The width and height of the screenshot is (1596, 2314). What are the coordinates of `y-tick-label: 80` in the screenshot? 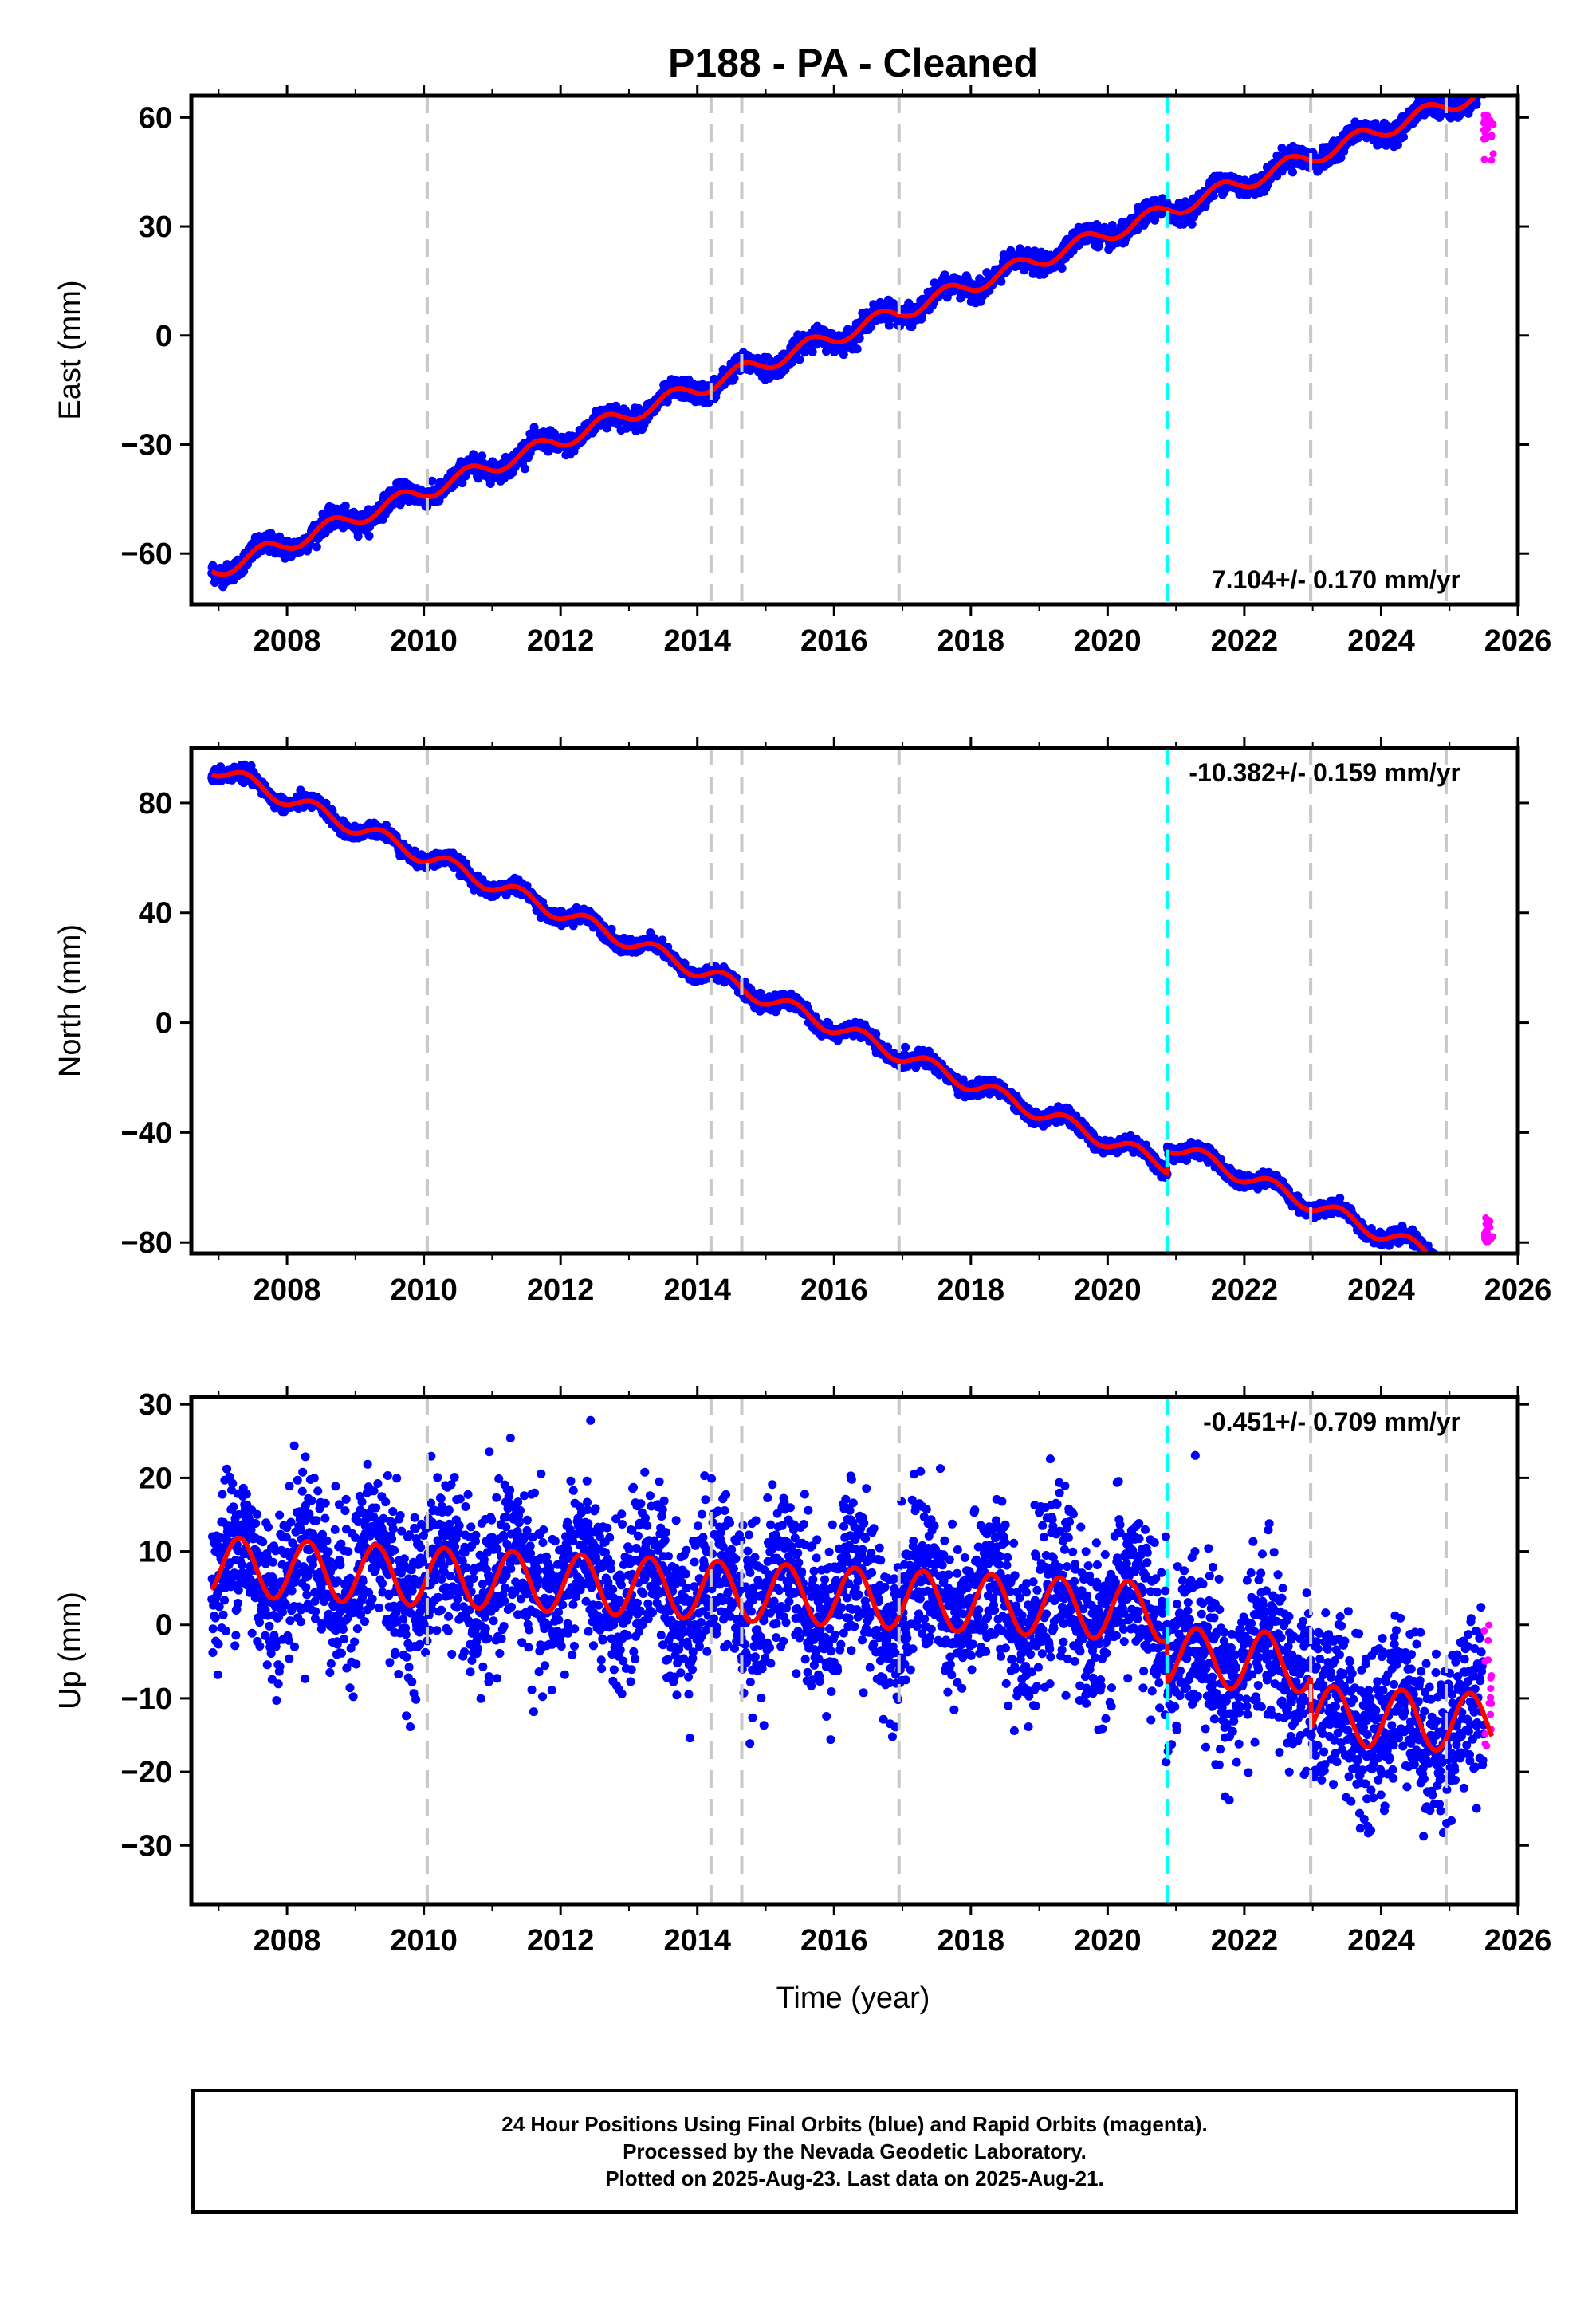 It's located at (155, 804).